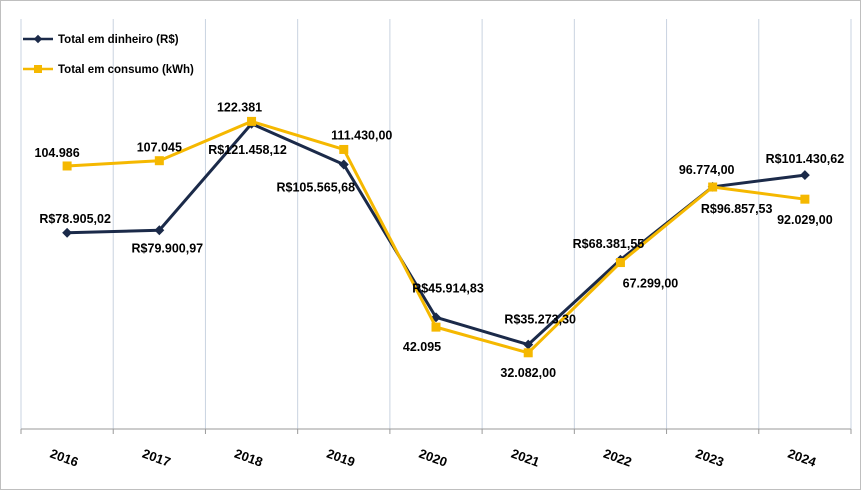 The image size is (861, 490). Describe the element at coordinates (802, 458) in the screenshot. I see `x-tick-label-2024: 2024` at that location.